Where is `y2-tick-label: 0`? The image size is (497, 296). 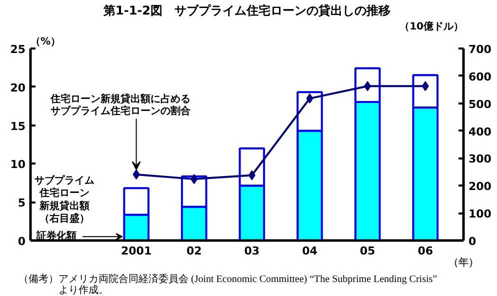 y2-tick-label: 0 is located at coordinates (472, 241).